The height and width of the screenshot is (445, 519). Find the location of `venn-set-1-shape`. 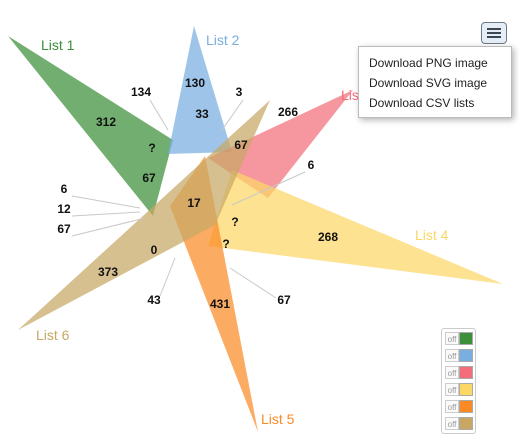

venn-set-1-shape is located at coordinates (90, 126).